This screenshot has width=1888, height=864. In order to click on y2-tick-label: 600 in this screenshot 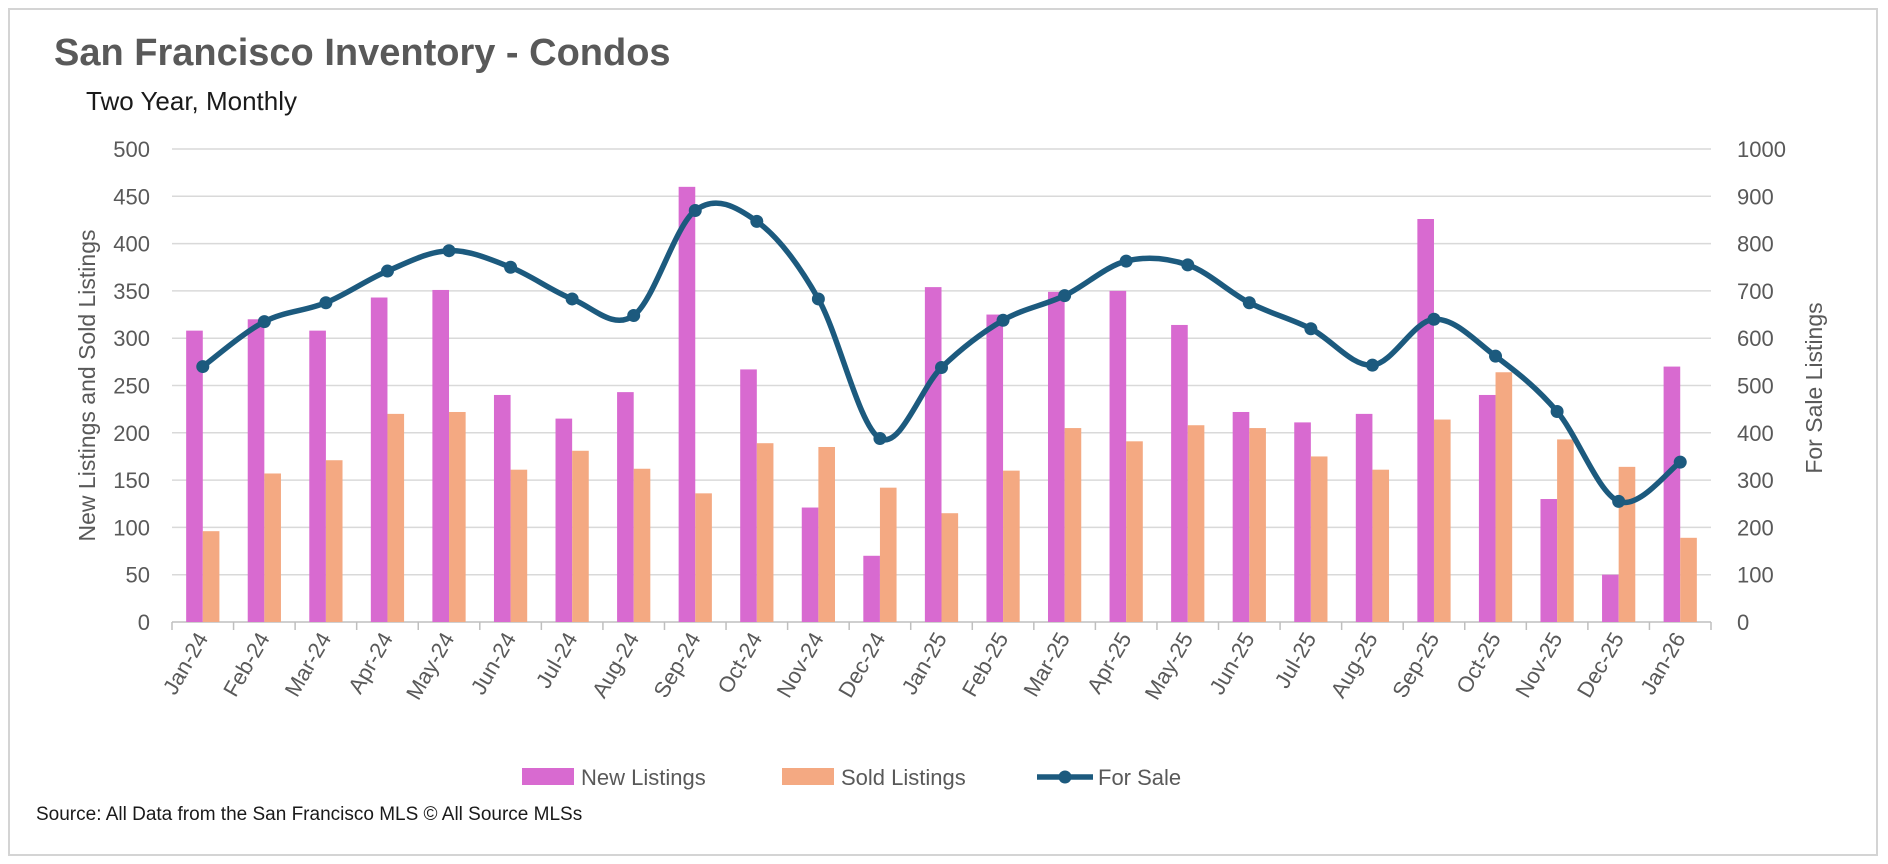, I will do `click(1755, 338)`.